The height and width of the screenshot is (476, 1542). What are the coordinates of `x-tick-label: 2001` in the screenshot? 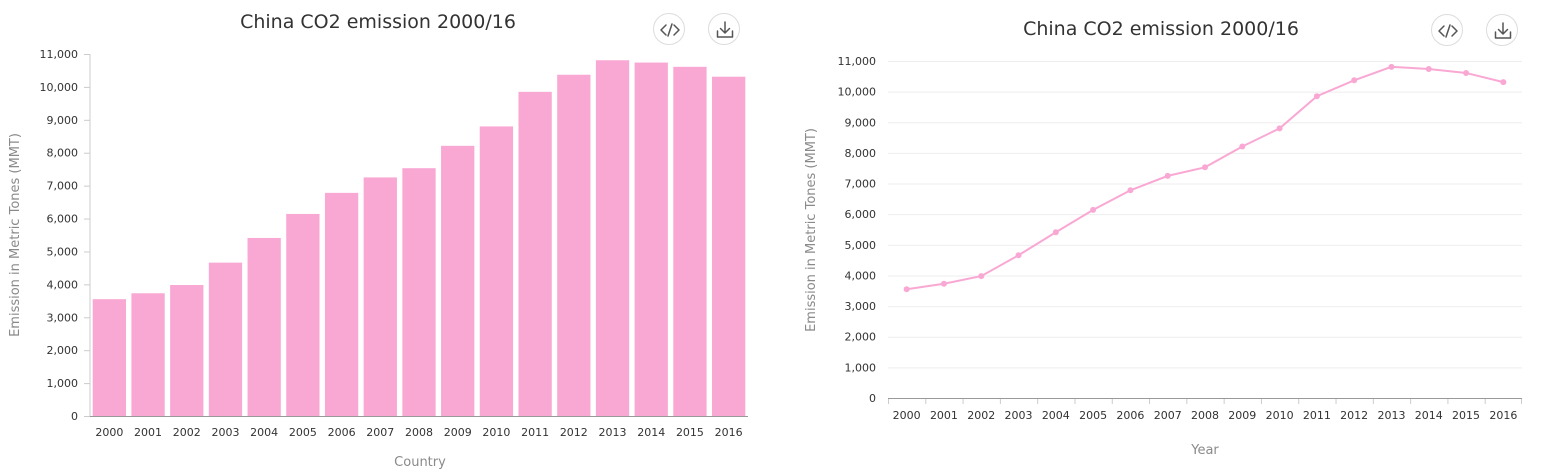 It's located at (944, 415).